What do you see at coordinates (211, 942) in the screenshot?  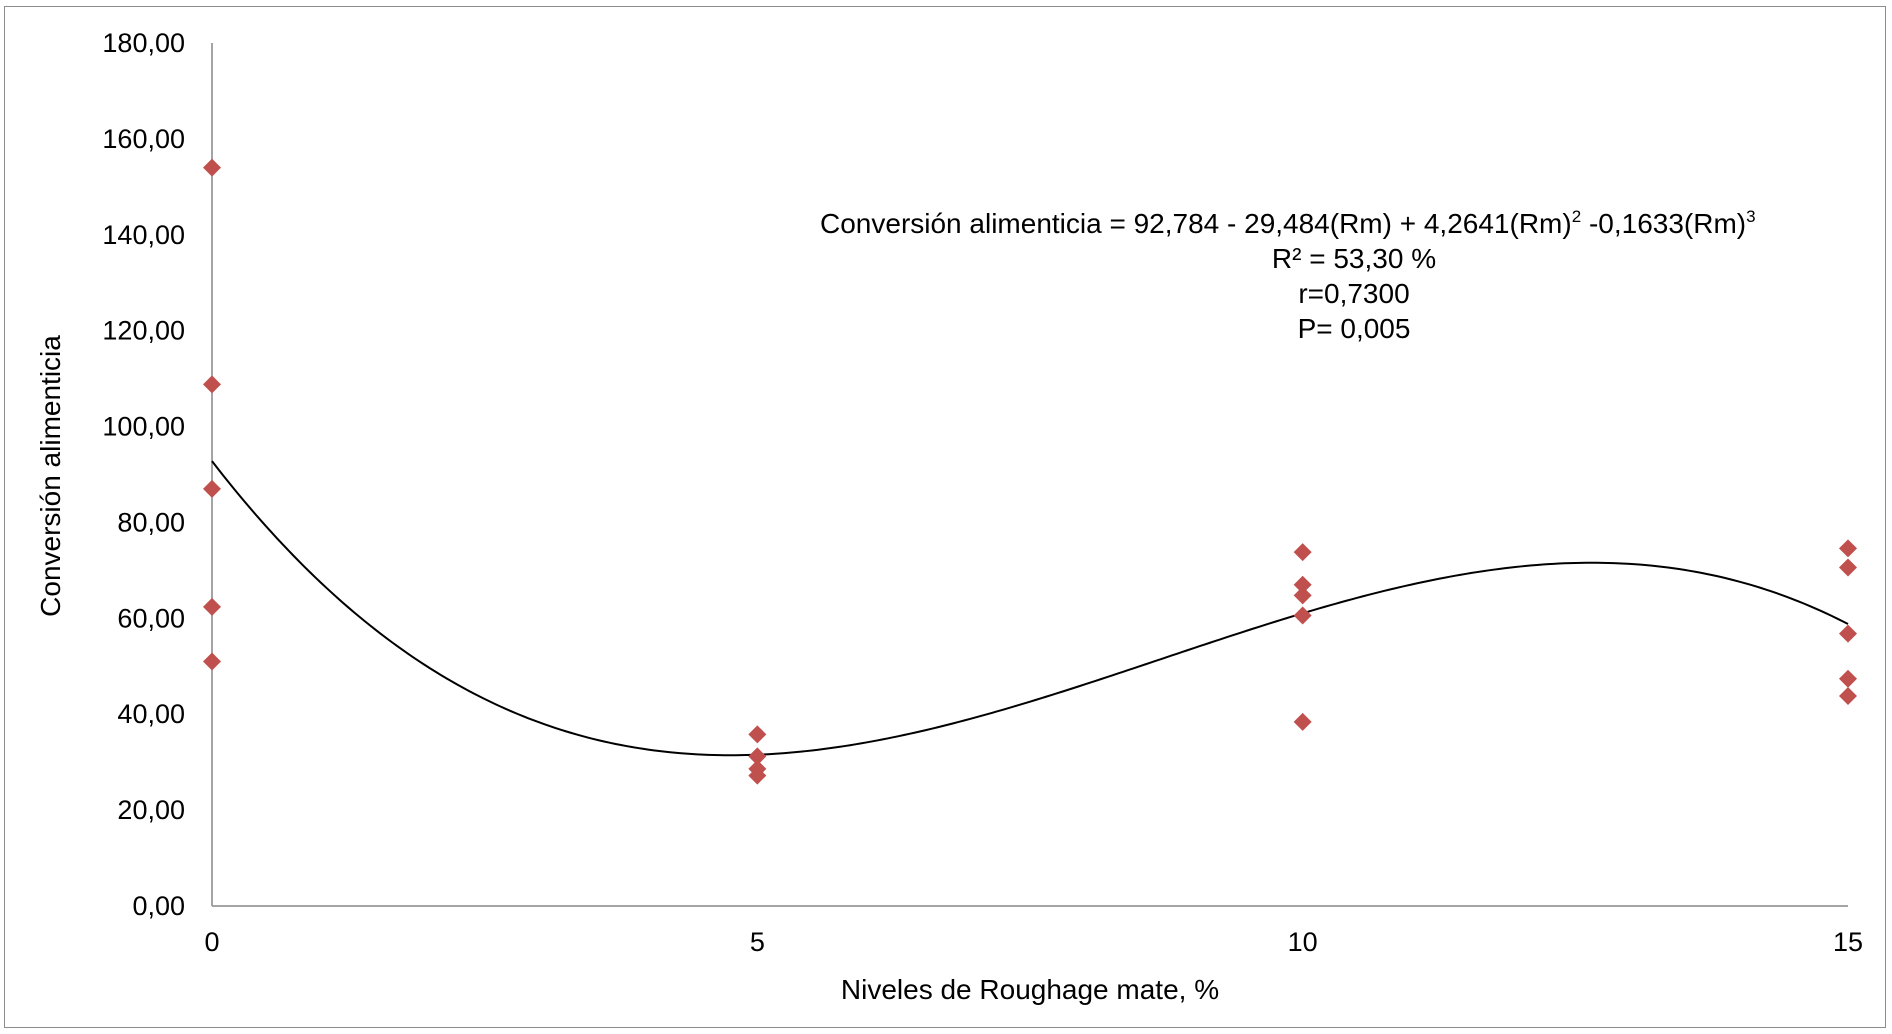 I see `x-tick-label: 0` at bounding box center [211, 942].